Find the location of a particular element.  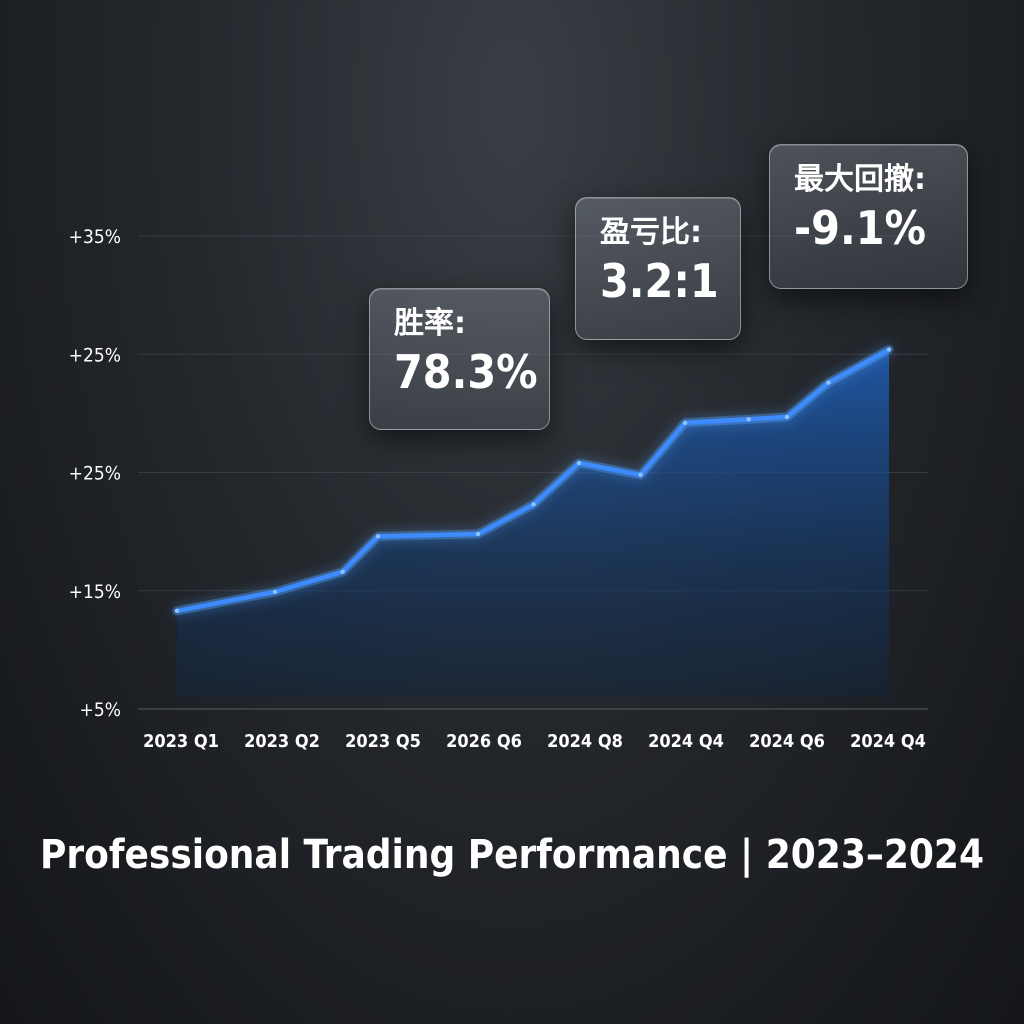

x-tick-label: 2023 Q5 is located at coordinates (383, 741).